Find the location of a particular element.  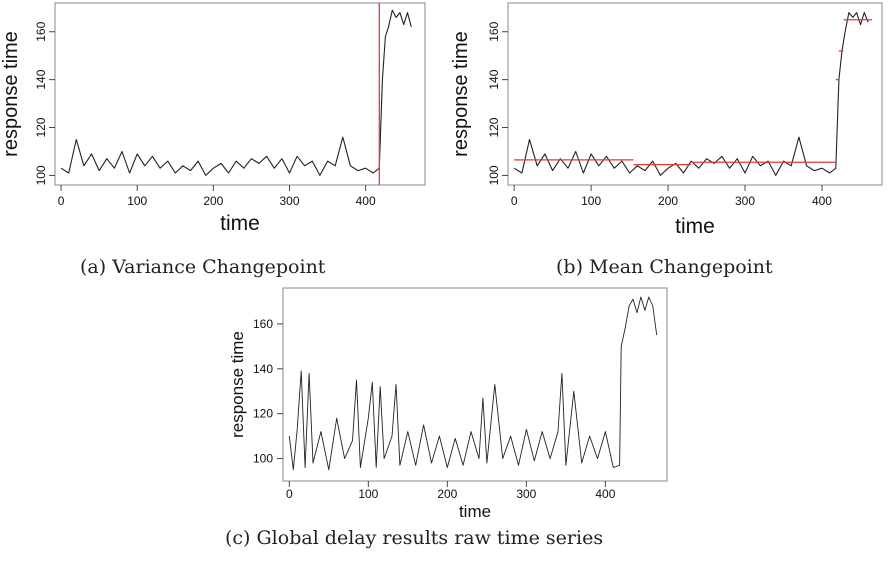

caption-a: (a) Variance Changepoint is located at coordinates (203, 267).